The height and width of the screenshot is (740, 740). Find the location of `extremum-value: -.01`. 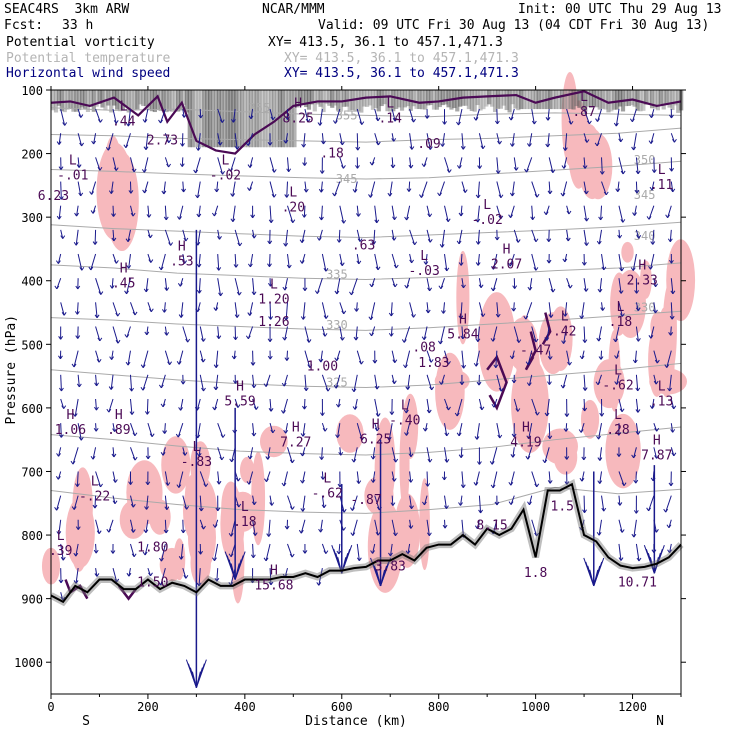

extremum-value: -.01 is located at coordinates (72, 176).